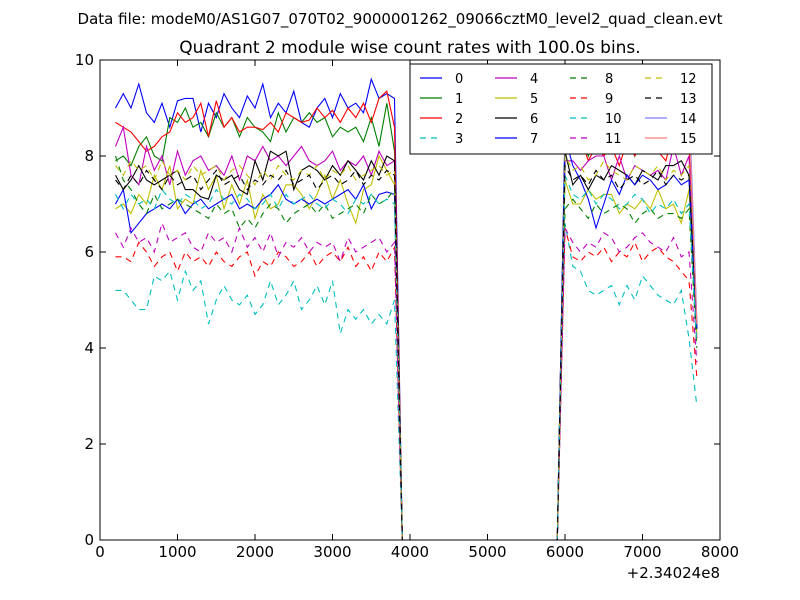 This screenshot has height=600, width=800. I want to click on legend-label-9: 9, so click(609, 99).